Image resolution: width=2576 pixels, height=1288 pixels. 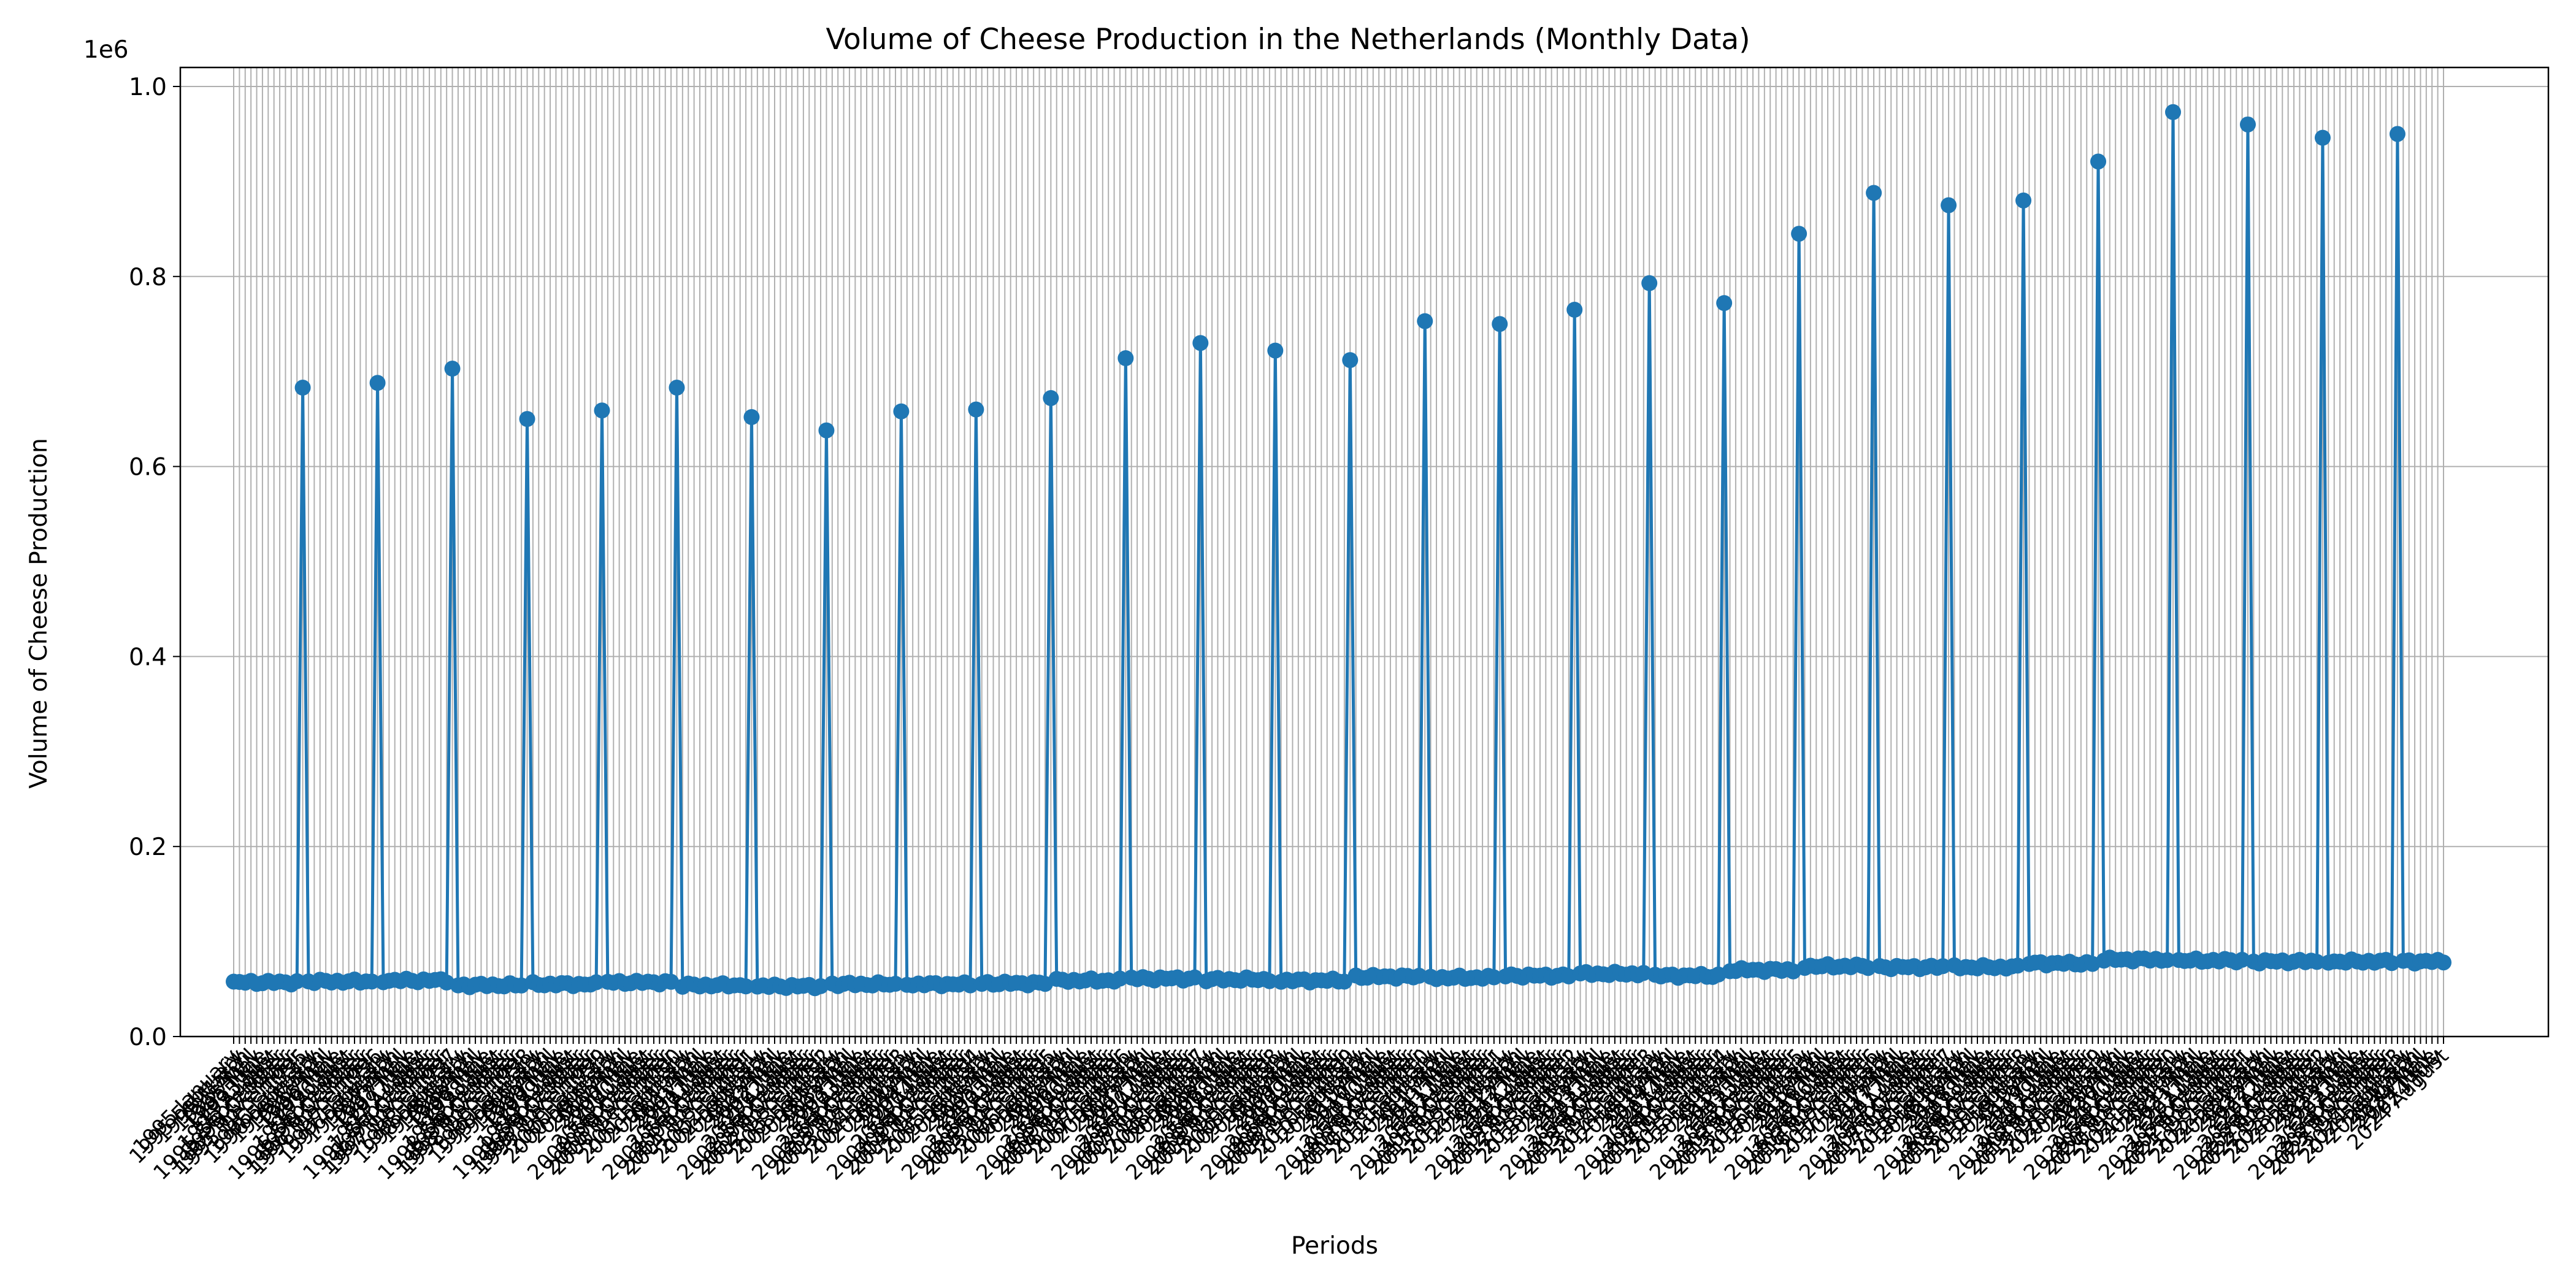 I want to click on y-axis-ticks: 0.0 0.2 0.4 0.6 0.8 1.0, so click(x=154, y=562).